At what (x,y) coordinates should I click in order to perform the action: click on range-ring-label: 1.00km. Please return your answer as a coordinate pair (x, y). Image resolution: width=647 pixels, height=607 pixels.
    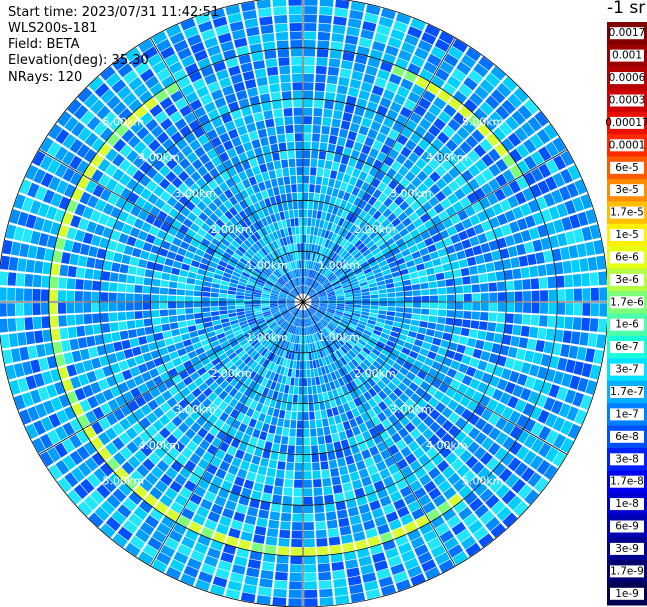
    Looking at the image, I should click on (267, 337).